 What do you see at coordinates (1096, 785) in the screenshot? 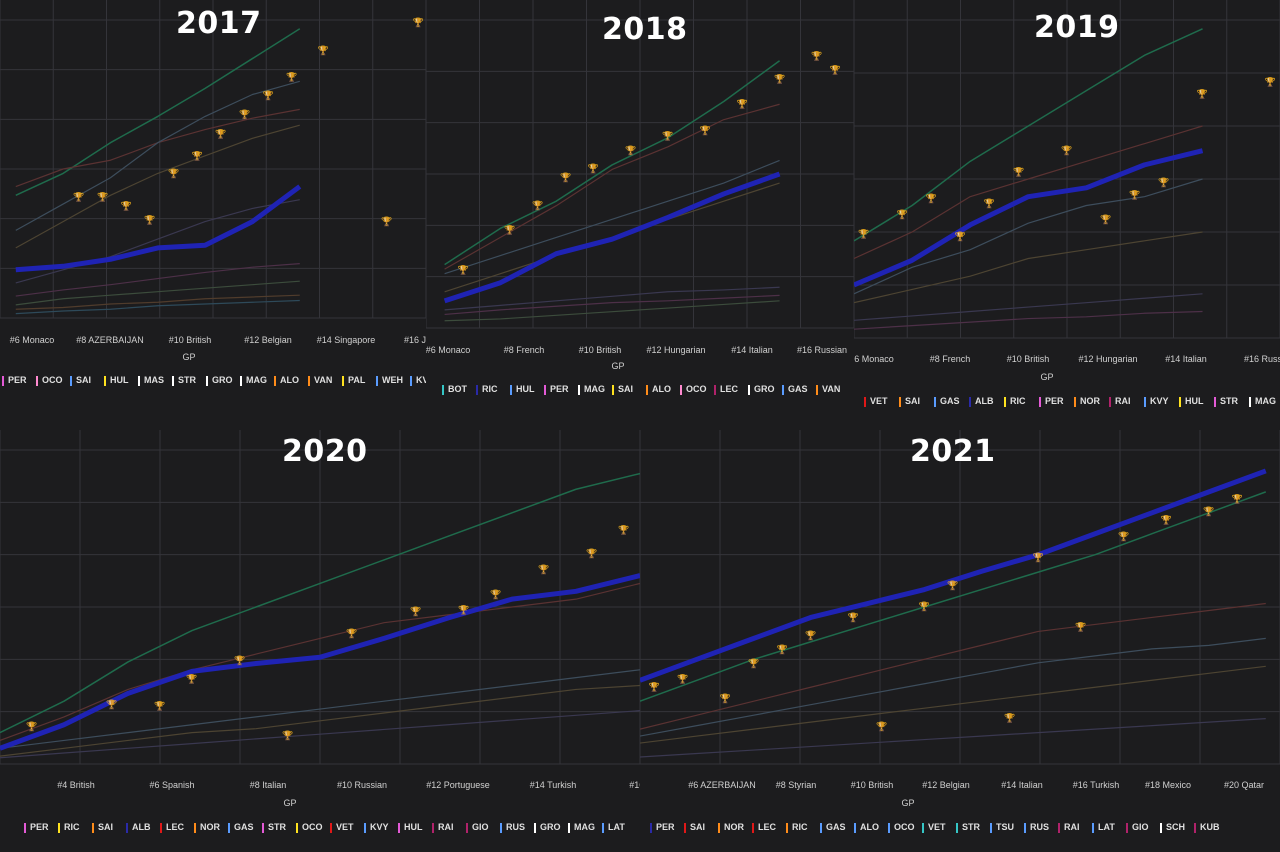
I see `x-tick-label: #16 Turkish` at bounding box center [1096, 785].